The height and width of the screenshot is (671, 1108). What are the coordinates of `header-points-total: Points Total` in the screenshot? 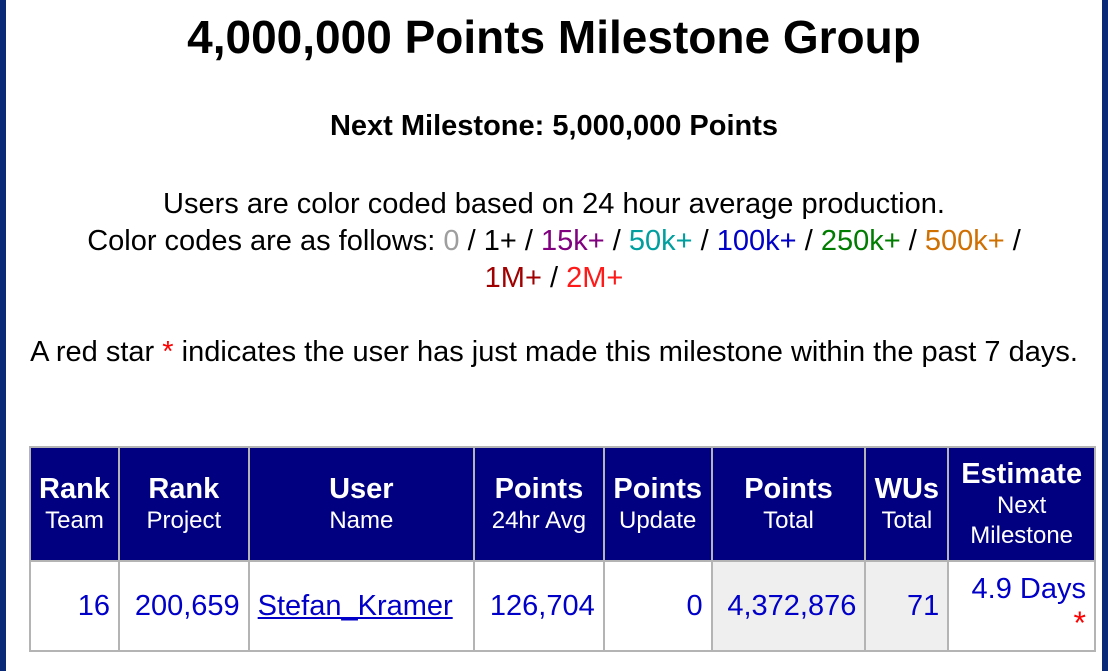 It's located at (788, 504).